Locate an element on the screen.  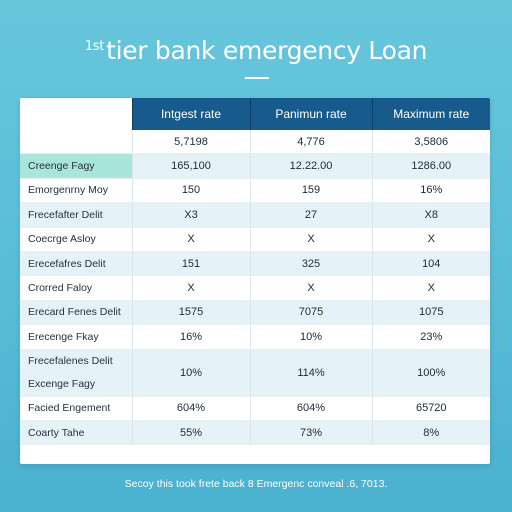
header-maximum-rate: Maximum rate is located at coordinates (430, 114).